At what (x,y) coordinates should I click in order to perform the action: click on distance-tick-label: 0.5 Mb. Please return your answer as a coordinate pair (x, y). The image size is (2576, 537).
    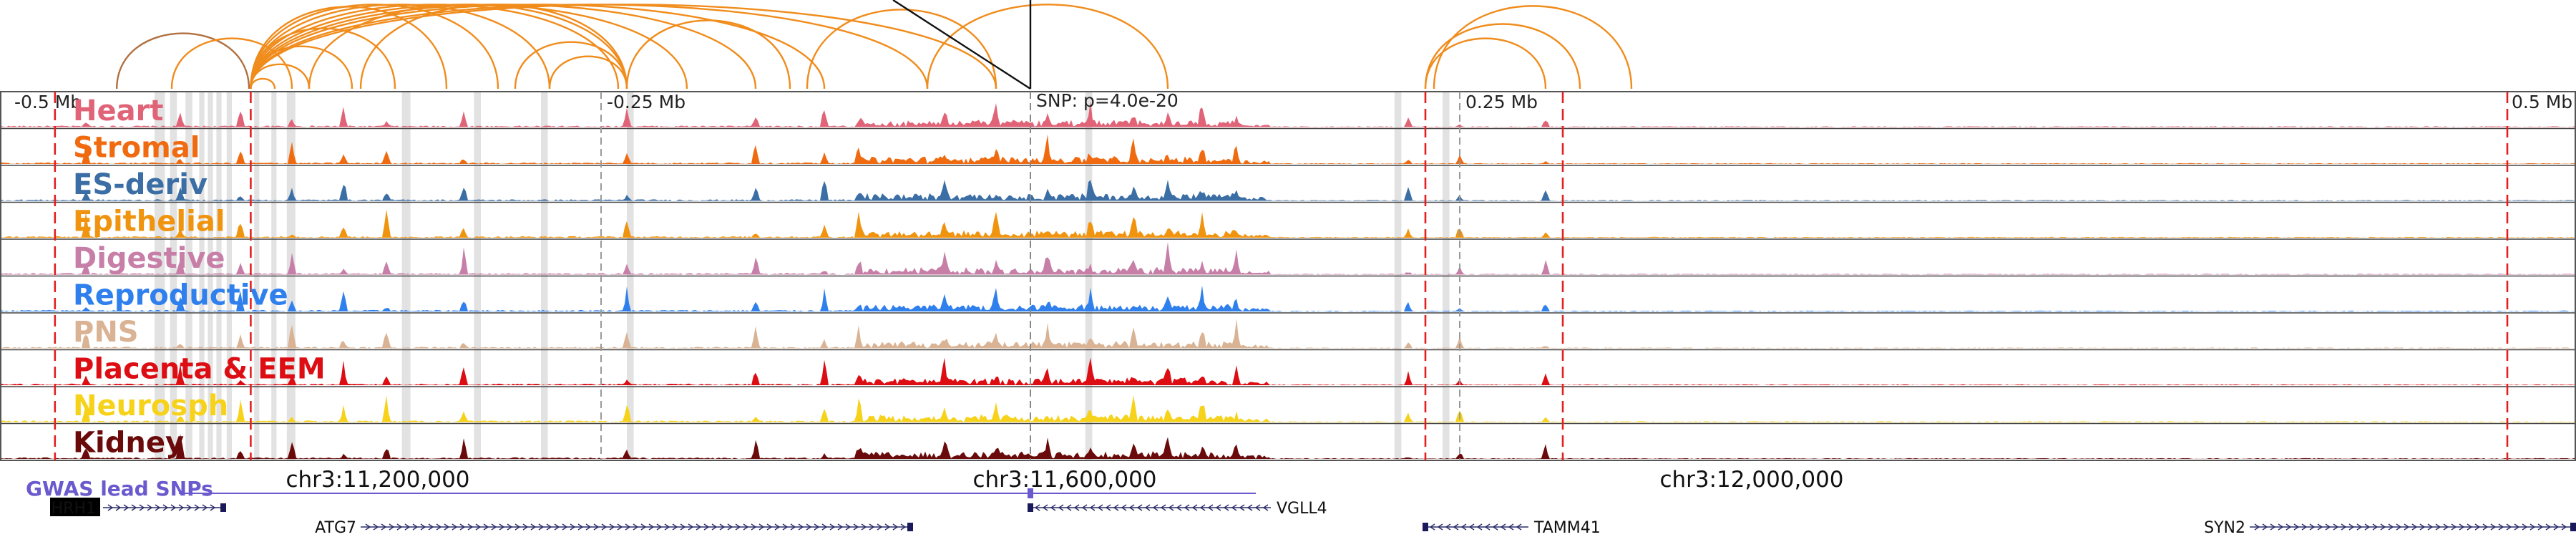
    Looking at the image, I should click on (2542, 102).